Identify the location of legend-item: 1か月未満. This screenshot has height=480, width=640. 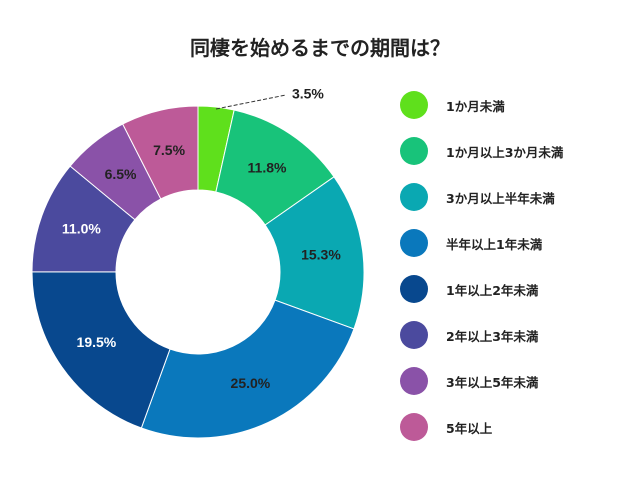
(517, 105).